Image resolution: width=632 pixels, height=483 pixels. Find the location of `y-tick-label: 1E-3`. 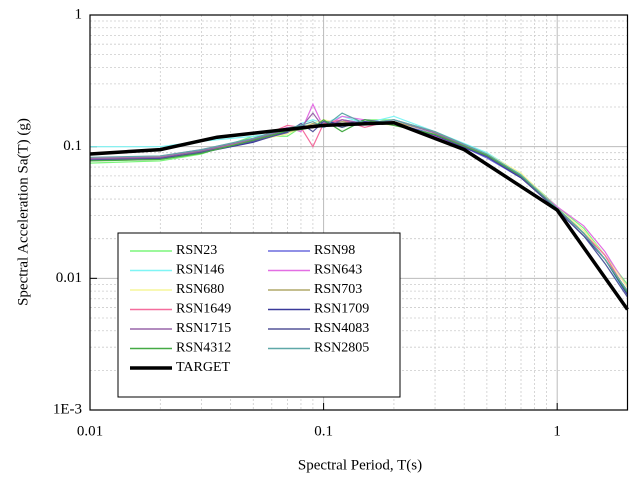

y-tick-label: 1E-3 is located at coordinates (67, 409).